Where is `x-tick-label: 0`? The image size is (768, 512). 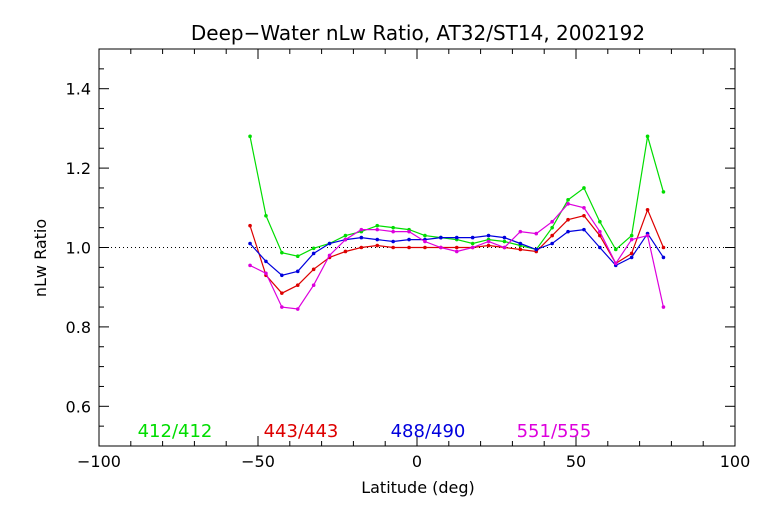
x-tick-label: 0 is located at coordinates (417, 461).